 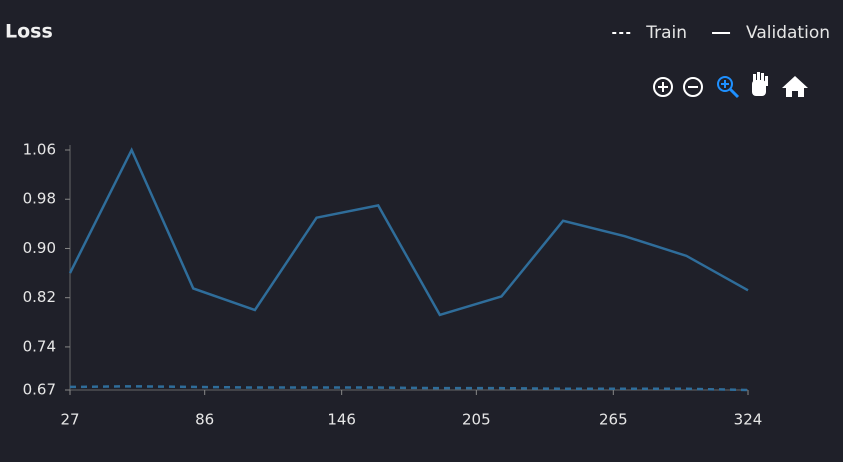 I want to click on y-tick-label: 0.90, so click(x=39, y=248).